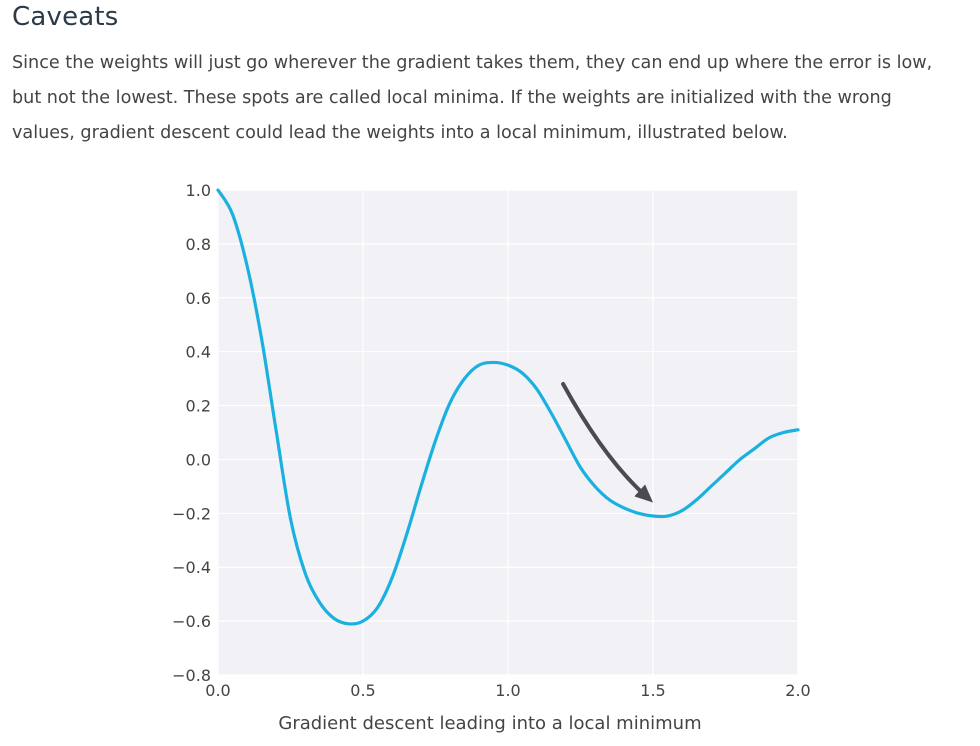  I want to click on y-tick-label: 0.2, so click(198, 406).